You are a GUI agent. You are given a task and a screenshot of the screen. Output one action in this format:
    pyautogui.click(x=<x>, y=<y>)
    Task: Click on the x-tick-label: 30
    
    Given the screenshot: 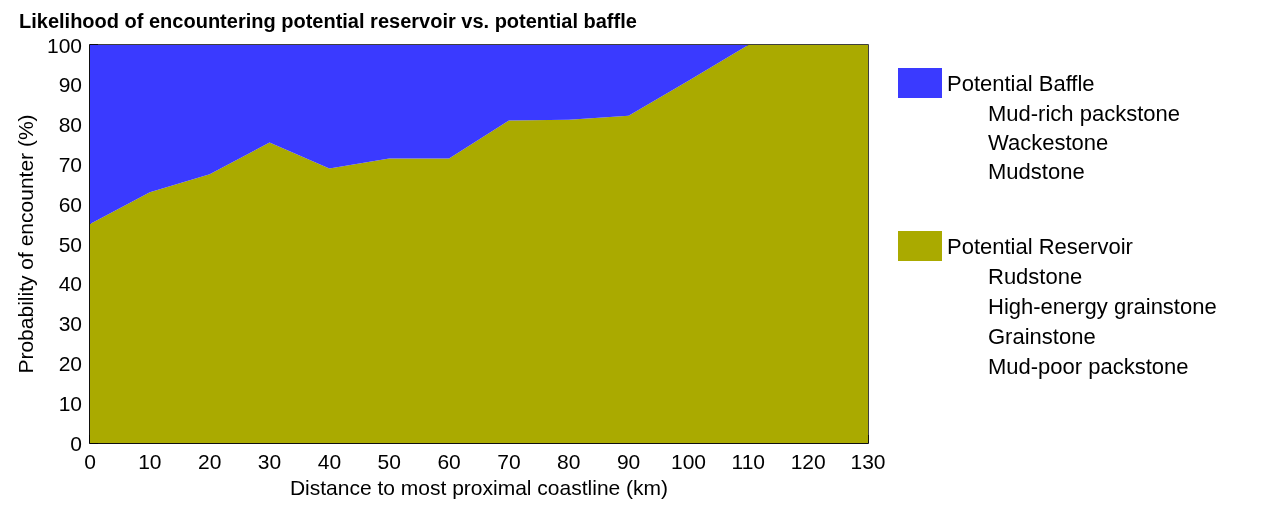 What is the action you would take?
    pyautogui.click(x=269, y=461)
    